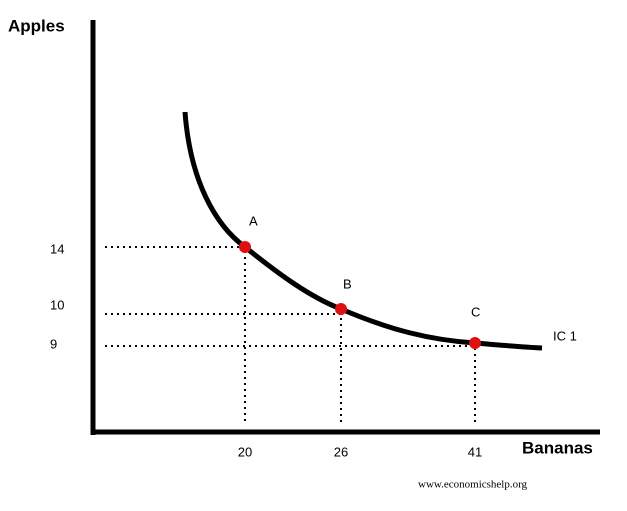 Image resolution: width=627 pixels, height=511 pixels. I want to click on guide-b, so click(223, 367).